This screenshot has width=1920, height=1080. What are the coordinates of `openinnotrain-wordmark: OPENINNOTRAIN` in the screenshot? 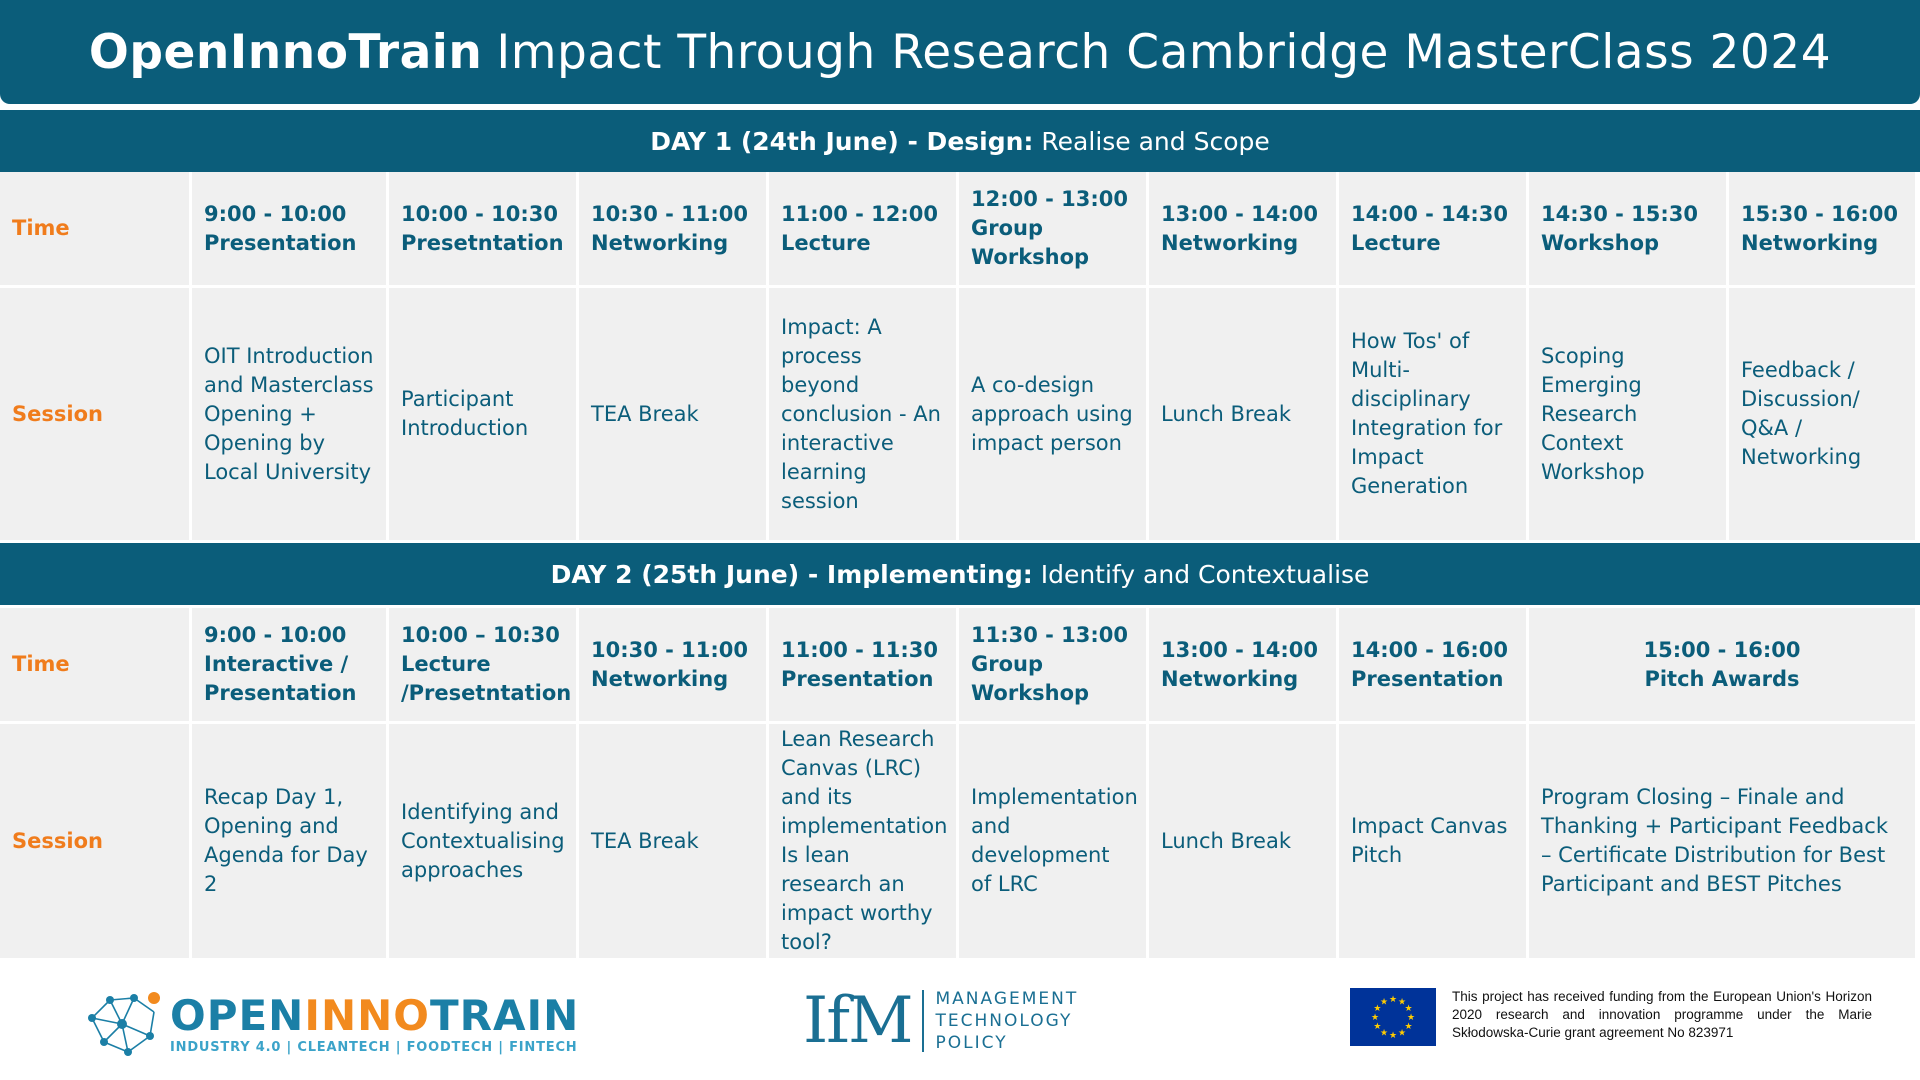 It's located at (375, 1015).